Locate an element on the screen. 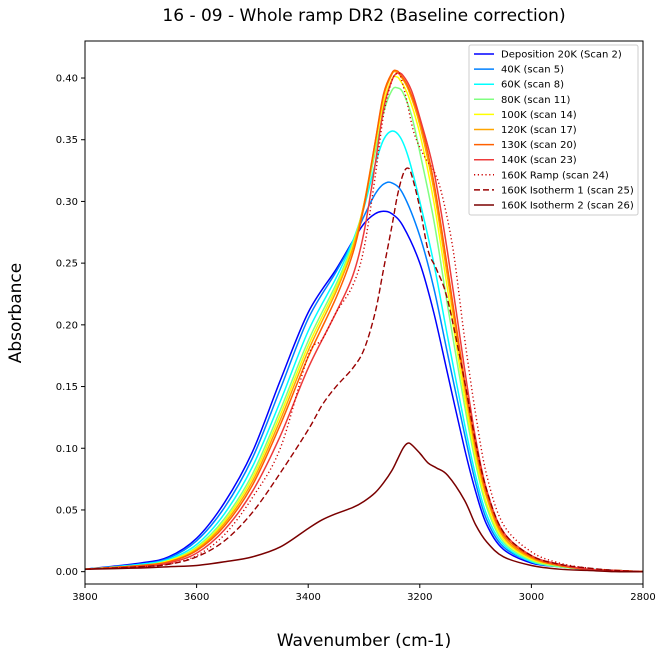 This screenshot has width=662, height=657. y-tick-label: 0.05 is located at coordinates (67, 510).